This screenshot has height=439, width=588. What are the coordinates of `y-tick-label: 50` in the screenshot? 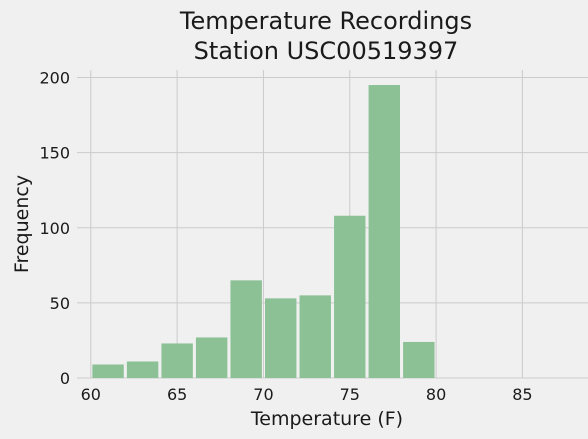 It's located at (60, 303).